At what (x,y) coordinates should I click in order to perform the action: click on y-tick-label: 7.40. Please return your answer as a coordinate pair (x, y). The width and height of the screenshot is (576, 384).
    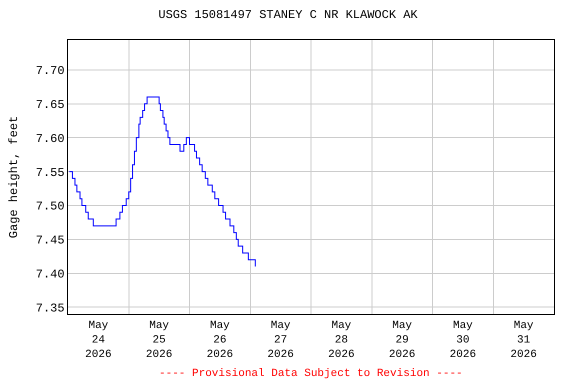
    Looking at the image, I should click on (50, 275).